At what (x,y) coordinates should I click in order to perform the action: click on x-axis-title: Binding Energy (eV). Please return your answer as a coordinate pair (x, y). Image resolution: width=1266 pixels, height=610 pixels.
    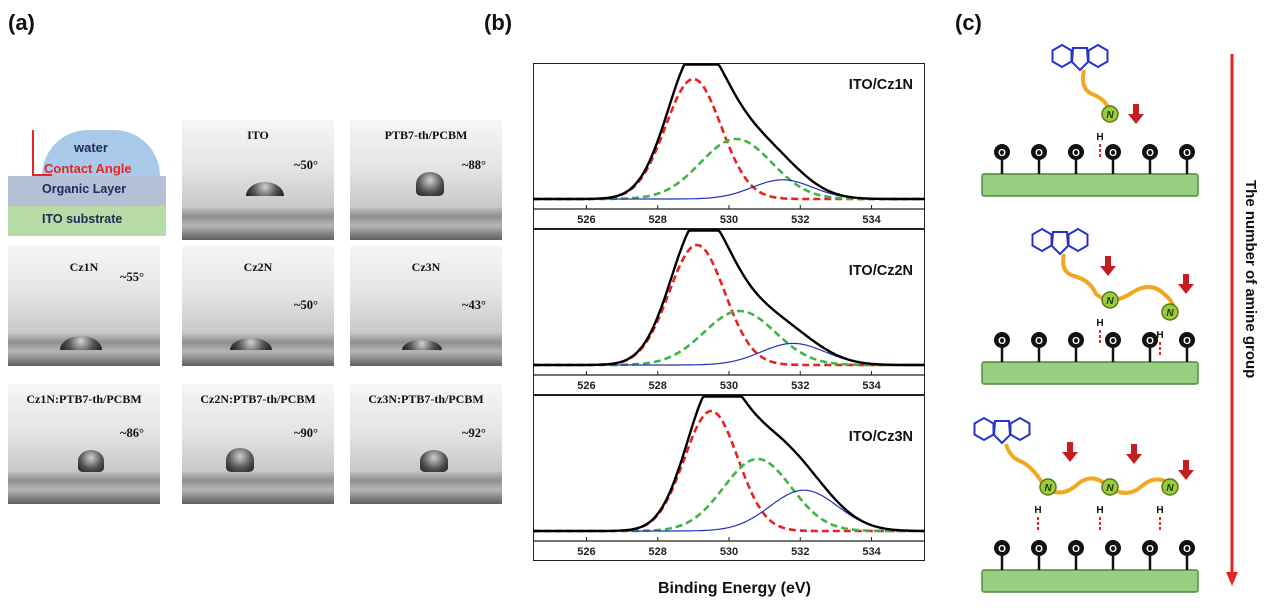
    Looking at the image, I should click on (734, 588).